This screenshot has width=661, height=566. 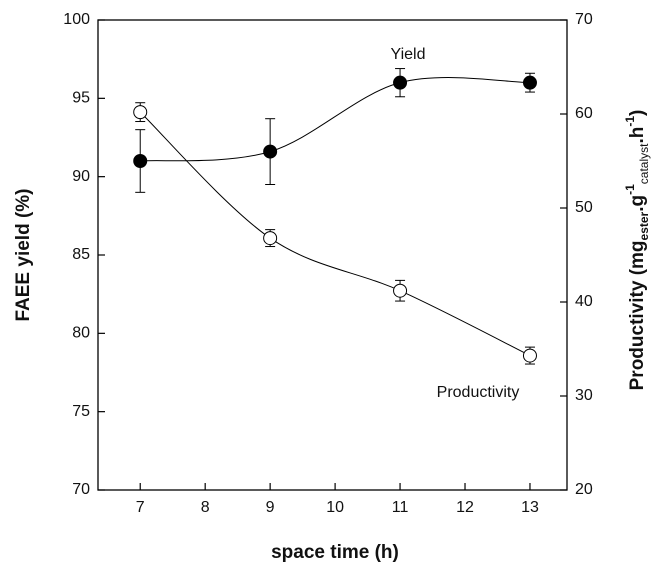 I want to click on series-annotation: Productivity, so click(x=478, y=392).